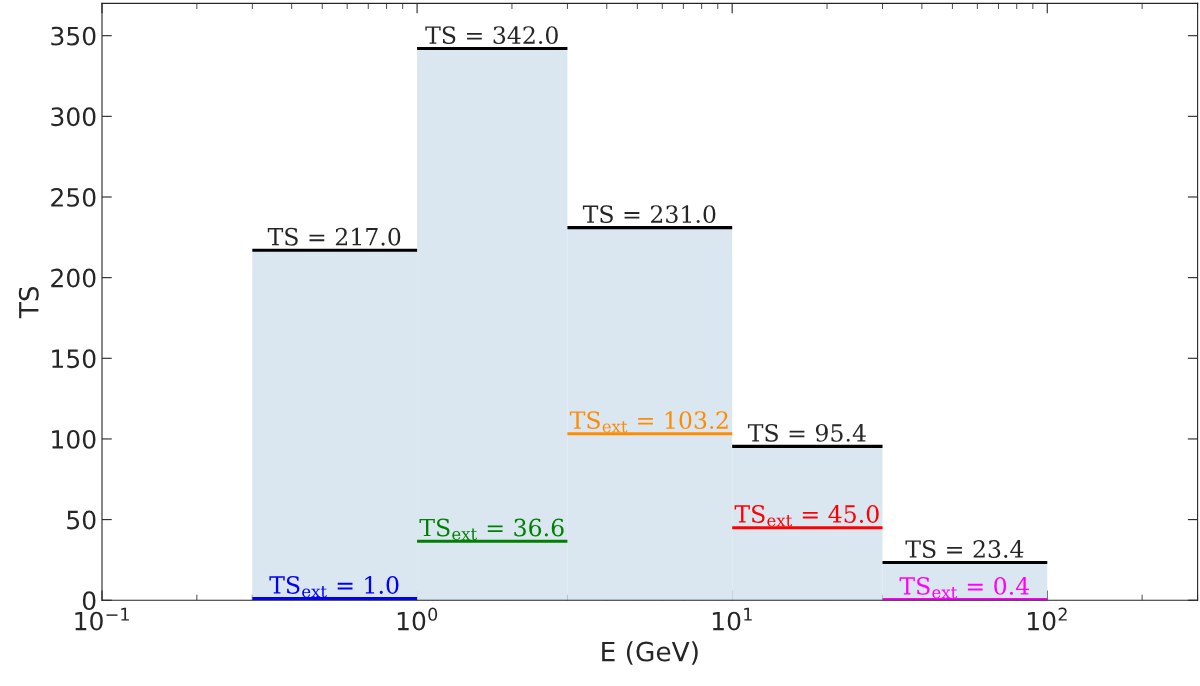  What do you see at coordinates (732, 619) in the screenshot?
I see `x-tick-label: 10$^{1}$` at bounding box center [732, 619].